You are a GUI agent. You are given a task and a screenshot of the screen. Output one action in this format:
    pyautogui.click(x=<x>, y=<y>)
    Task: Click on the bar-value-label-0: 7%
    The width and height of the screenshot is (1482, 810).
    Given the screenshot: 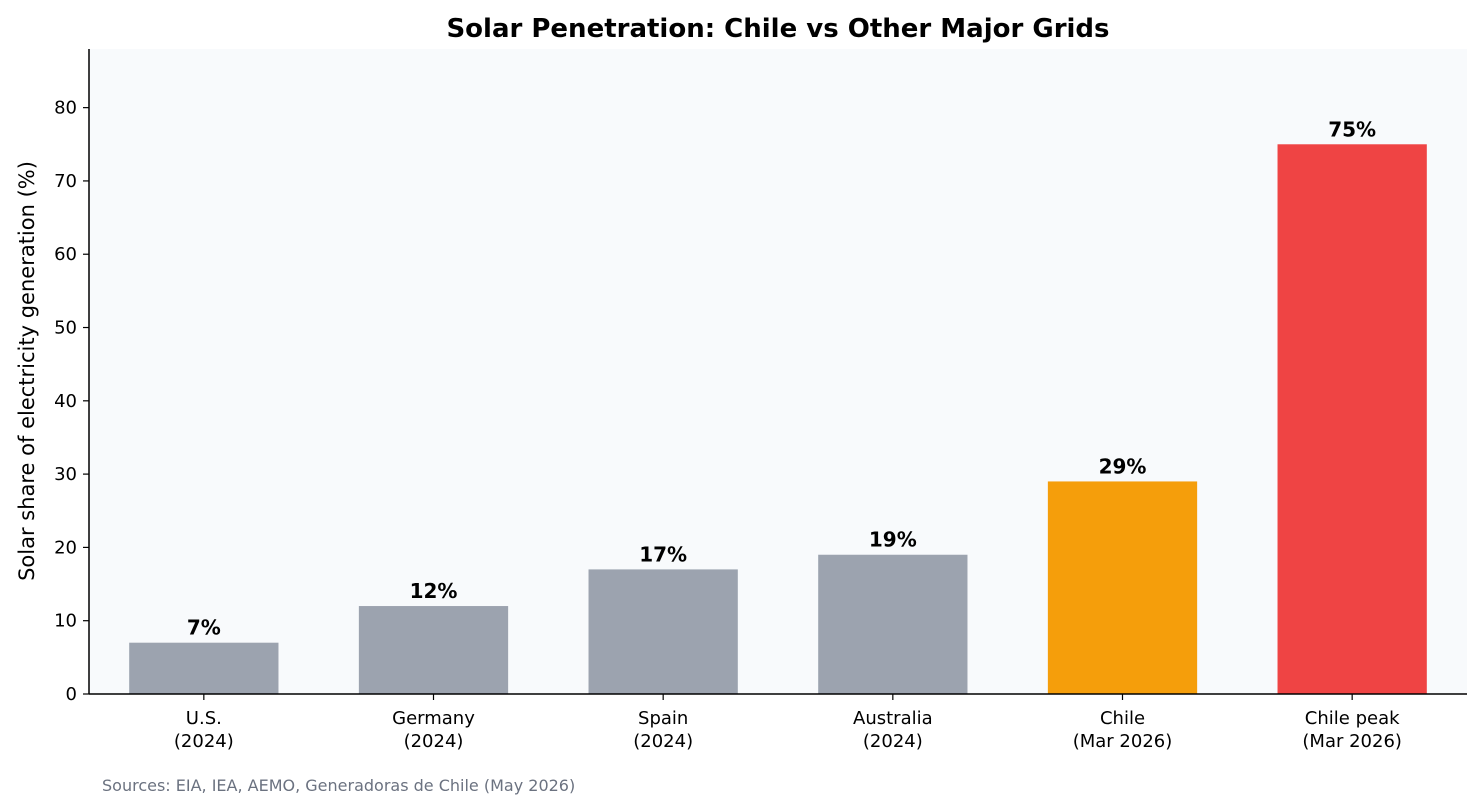 What is the action you would take?
    pyautogui.click(x=204, y=628)
    